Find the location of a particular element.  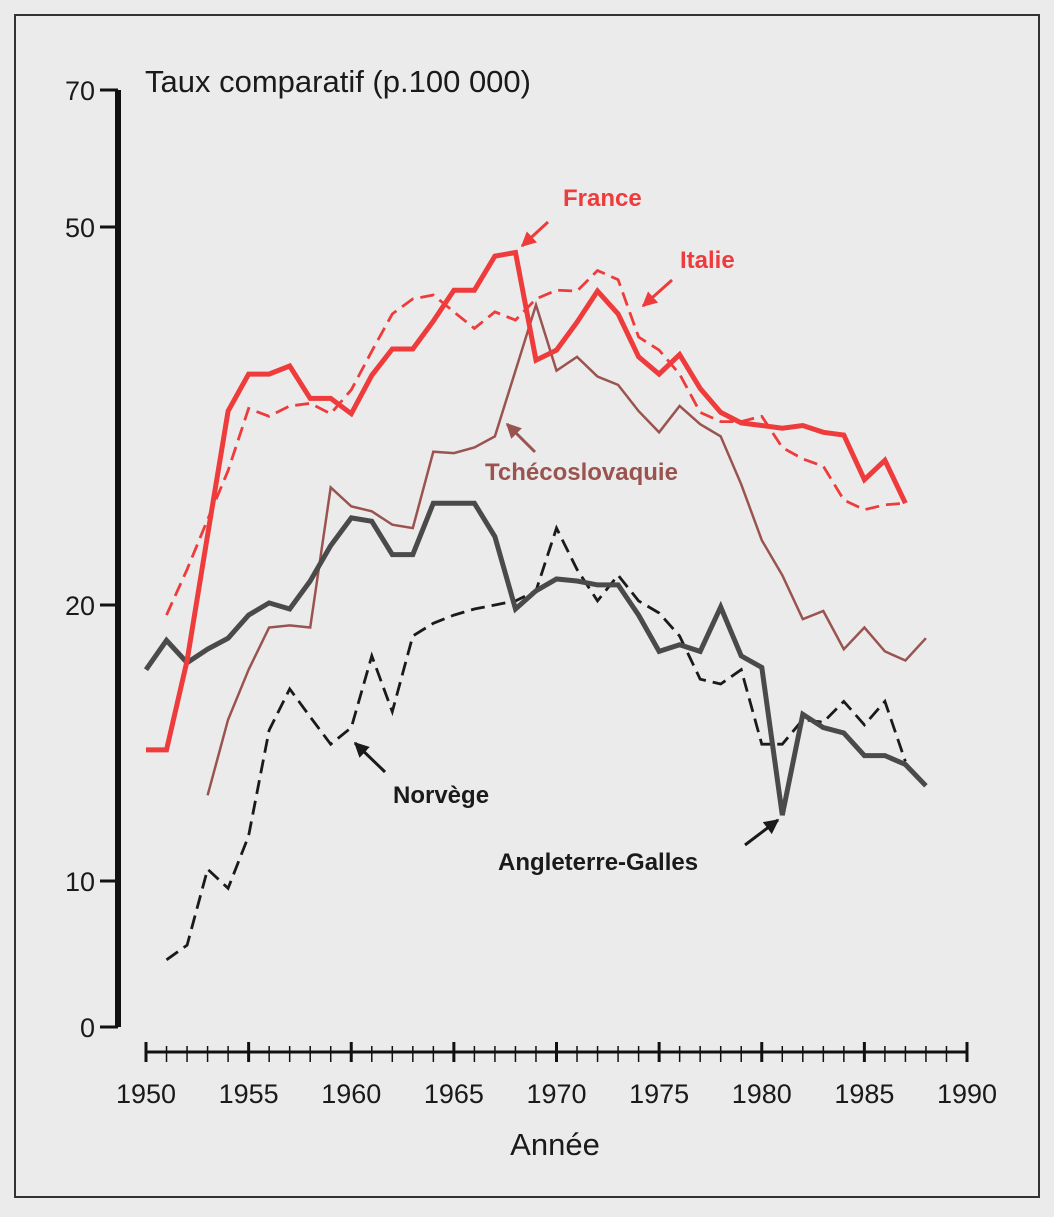

x-tick-label: 1955 is located at coordinates (249, 1094).